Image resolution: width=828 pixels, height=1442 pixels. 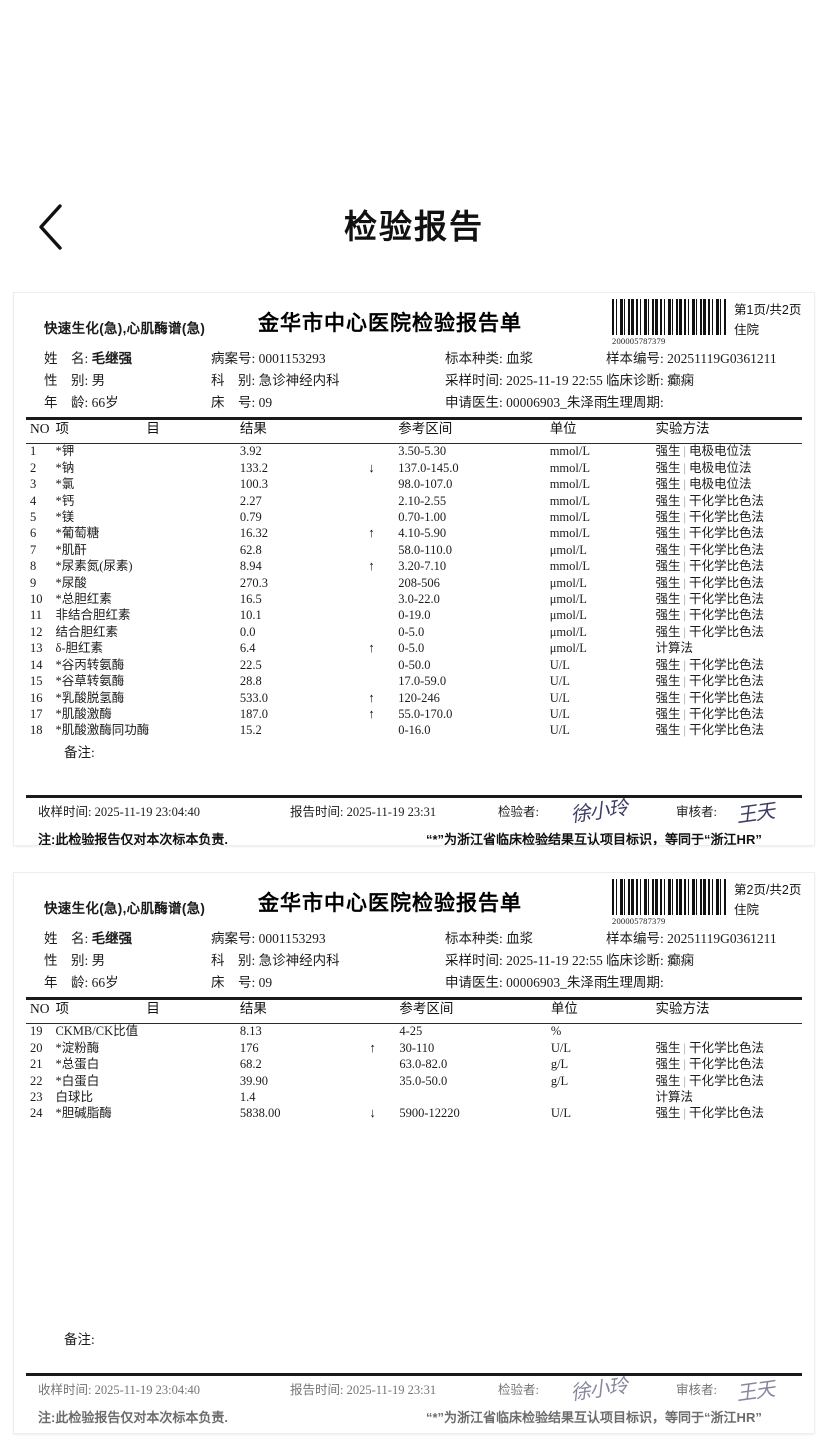 I want to click on cell-item: *钠, so click(x=65, y=467).